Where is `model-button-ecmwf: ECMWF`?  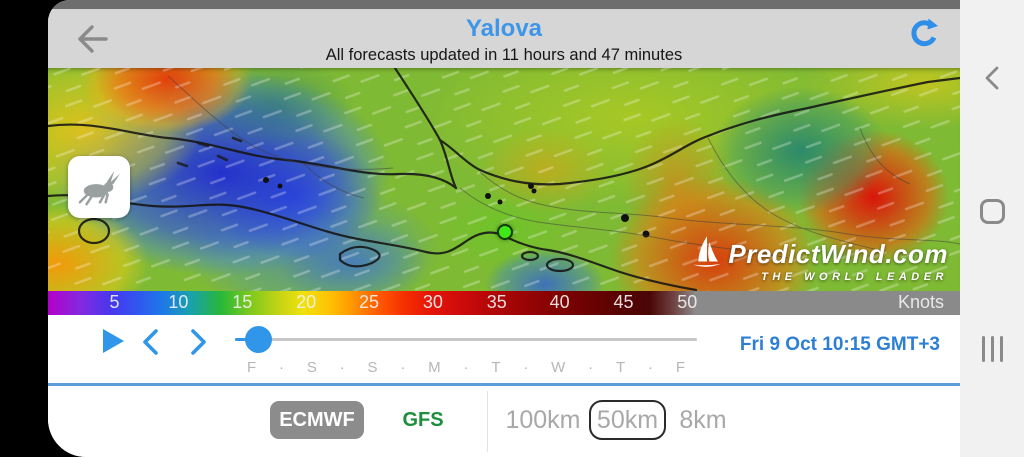
model-button-ecmwf: ECMWF is located at coordinates (317, 420).